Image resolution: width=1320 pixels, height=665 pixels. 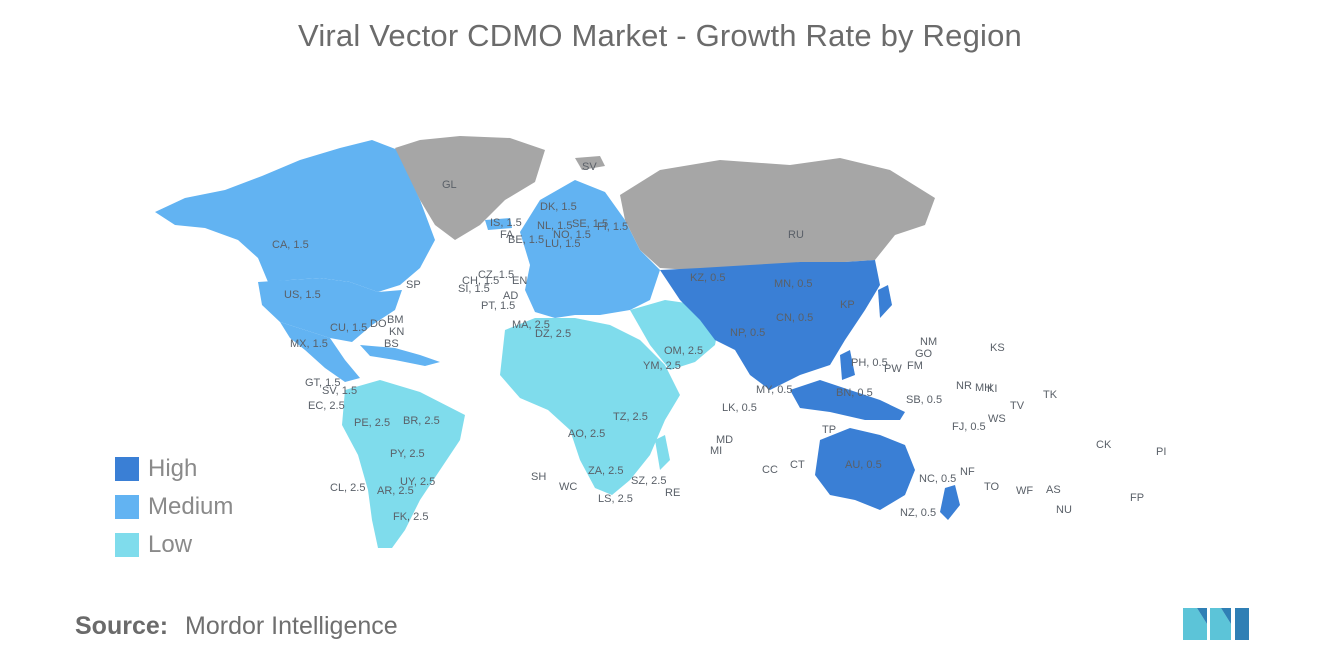 What do you see at coordinates (928, 342) in the screenshot?
I see `label-nm: NM` at bounding box center [928, 342].